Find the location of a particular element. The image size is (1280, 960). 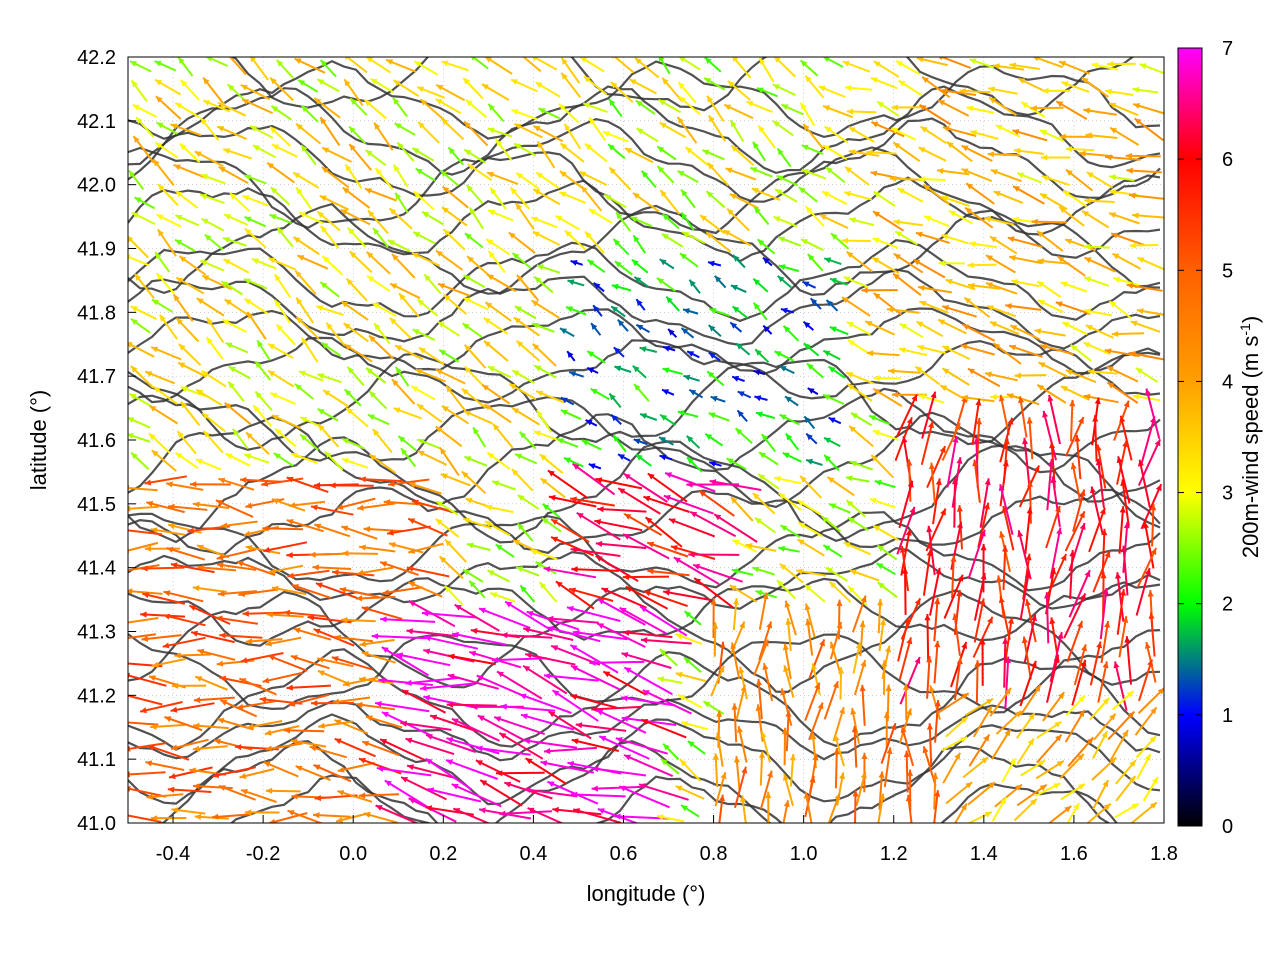

y-axis-title: latitude (°) is located at coordinates (38, 440).